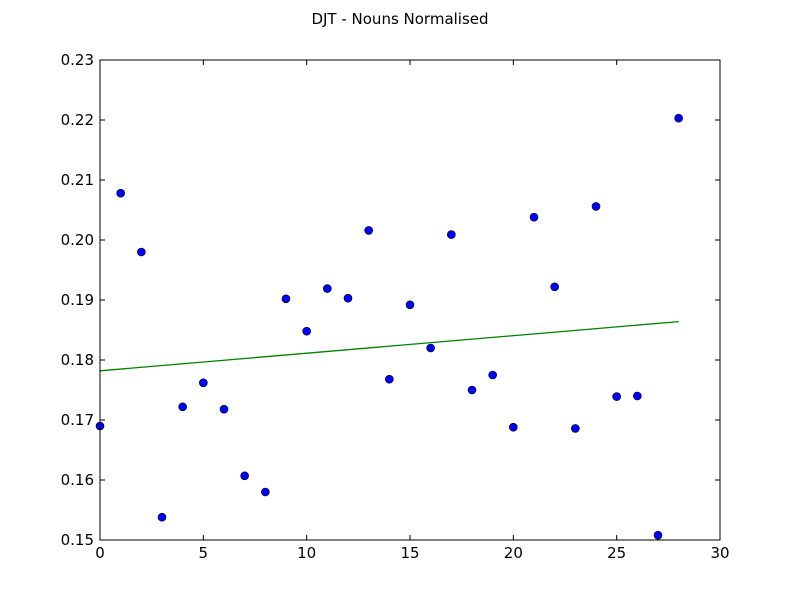  What do you see at coordinates (77, 120) in the screenshot?
I see `y-tick-label: 0.22` at bounding box center [77, 120].